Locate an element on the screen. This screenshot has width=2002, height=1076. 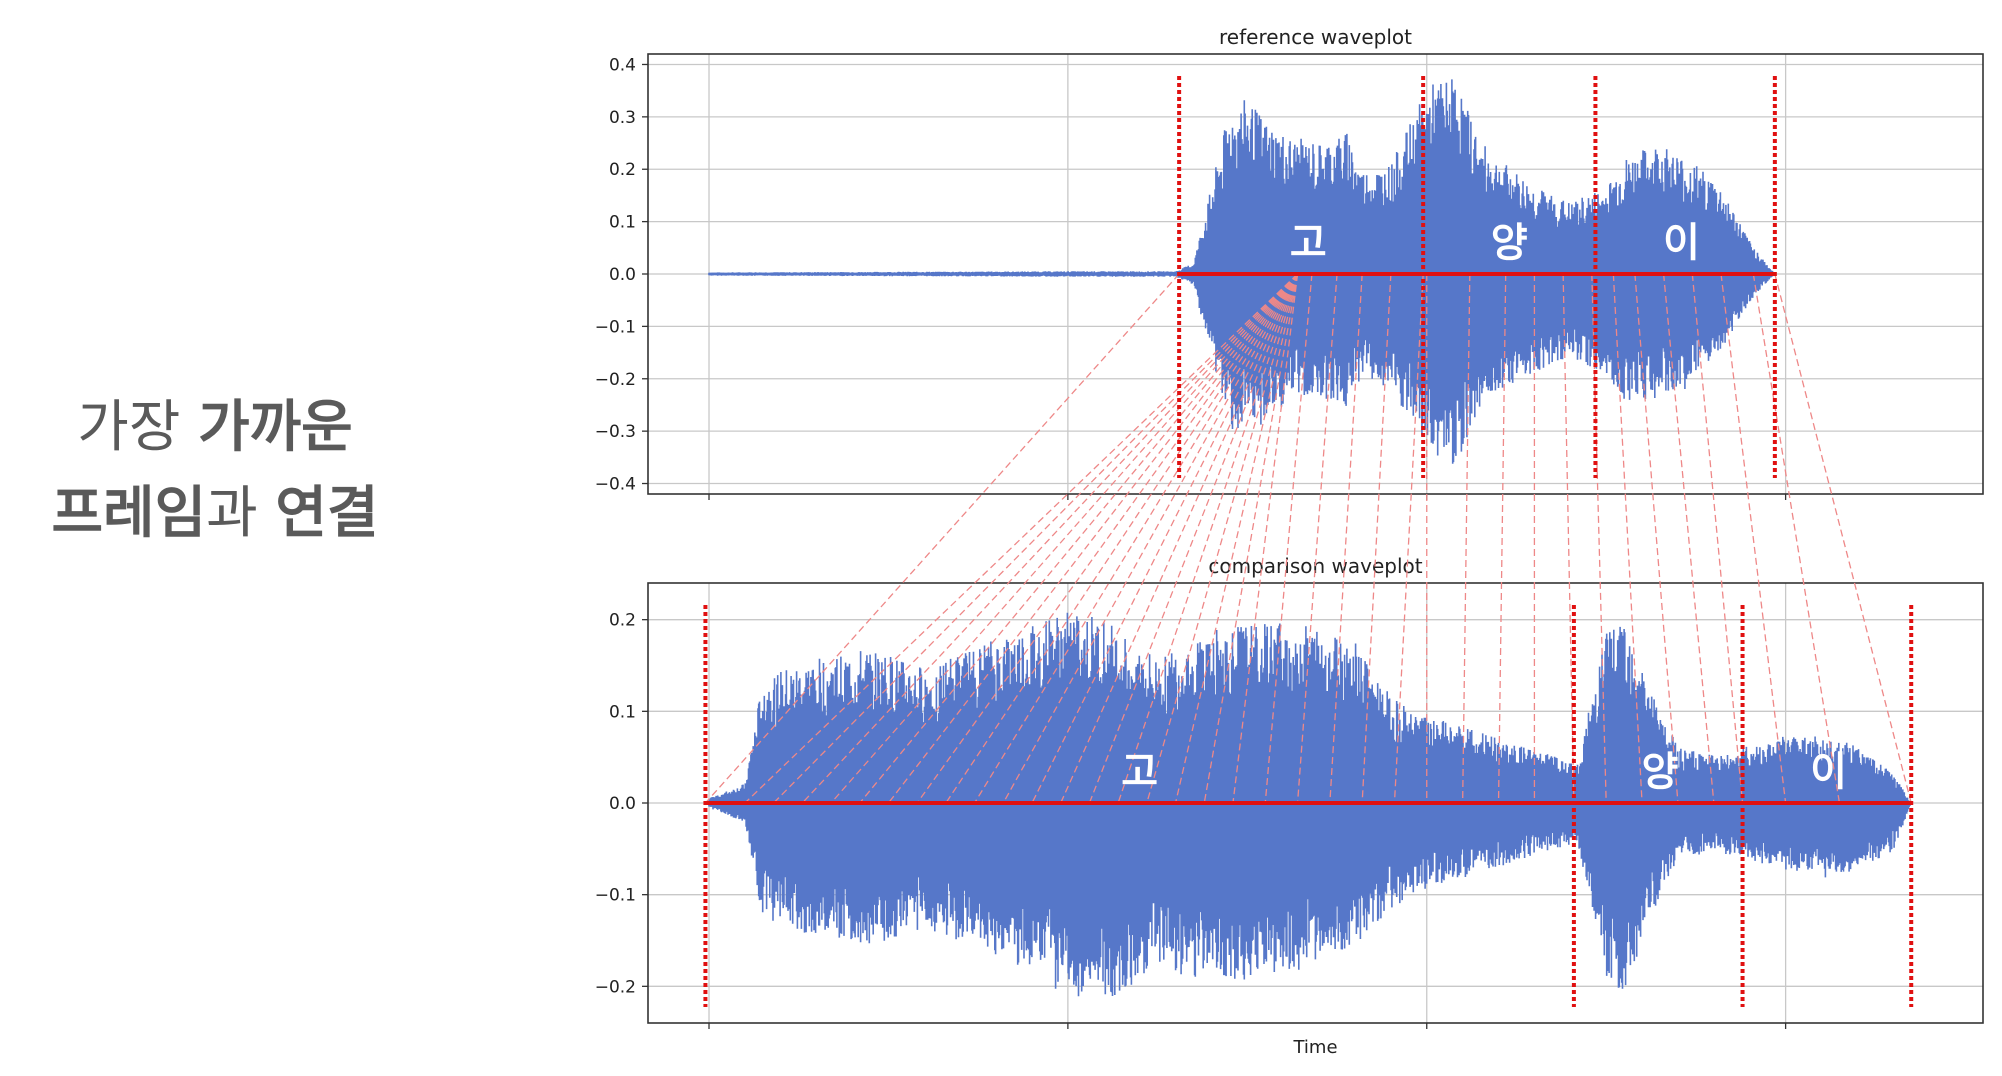
y-tick-label: 0.3 is located at coordinates (622, 118).